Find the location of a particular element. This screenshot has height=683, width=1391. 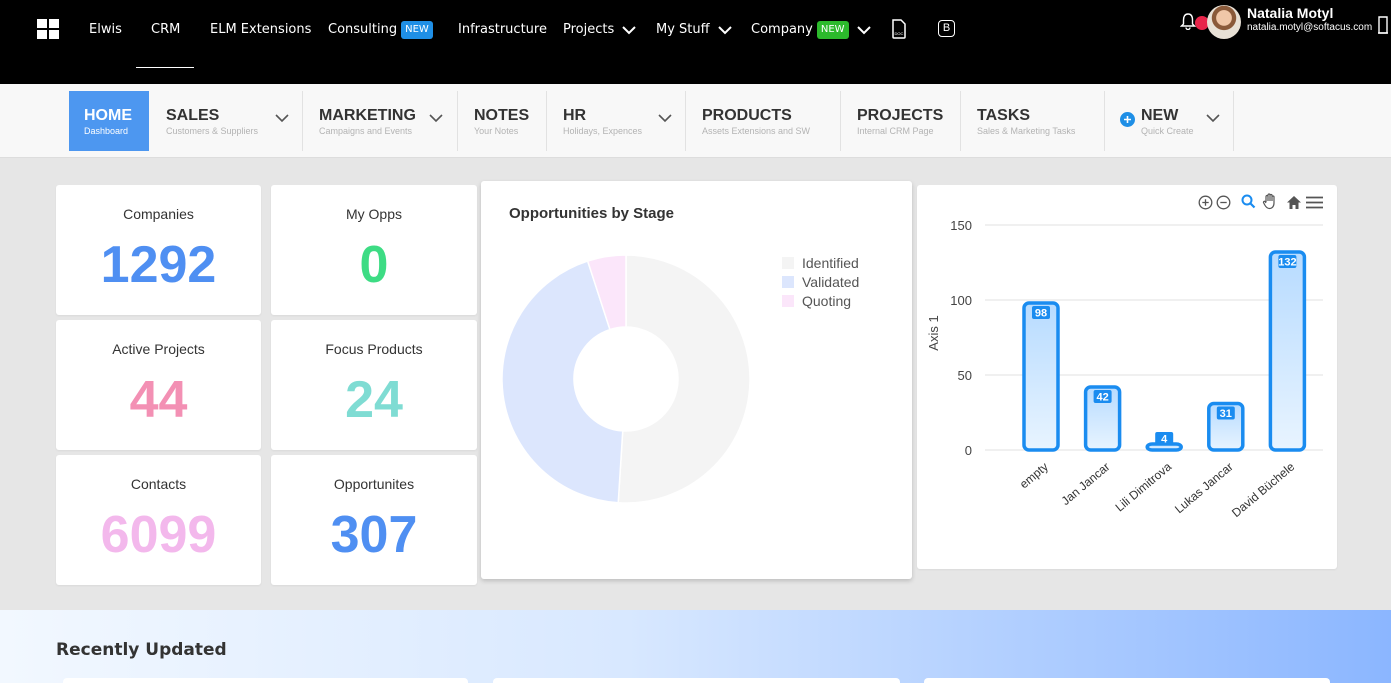

topnav-crm: CRM is located at coordinates (165, 30).